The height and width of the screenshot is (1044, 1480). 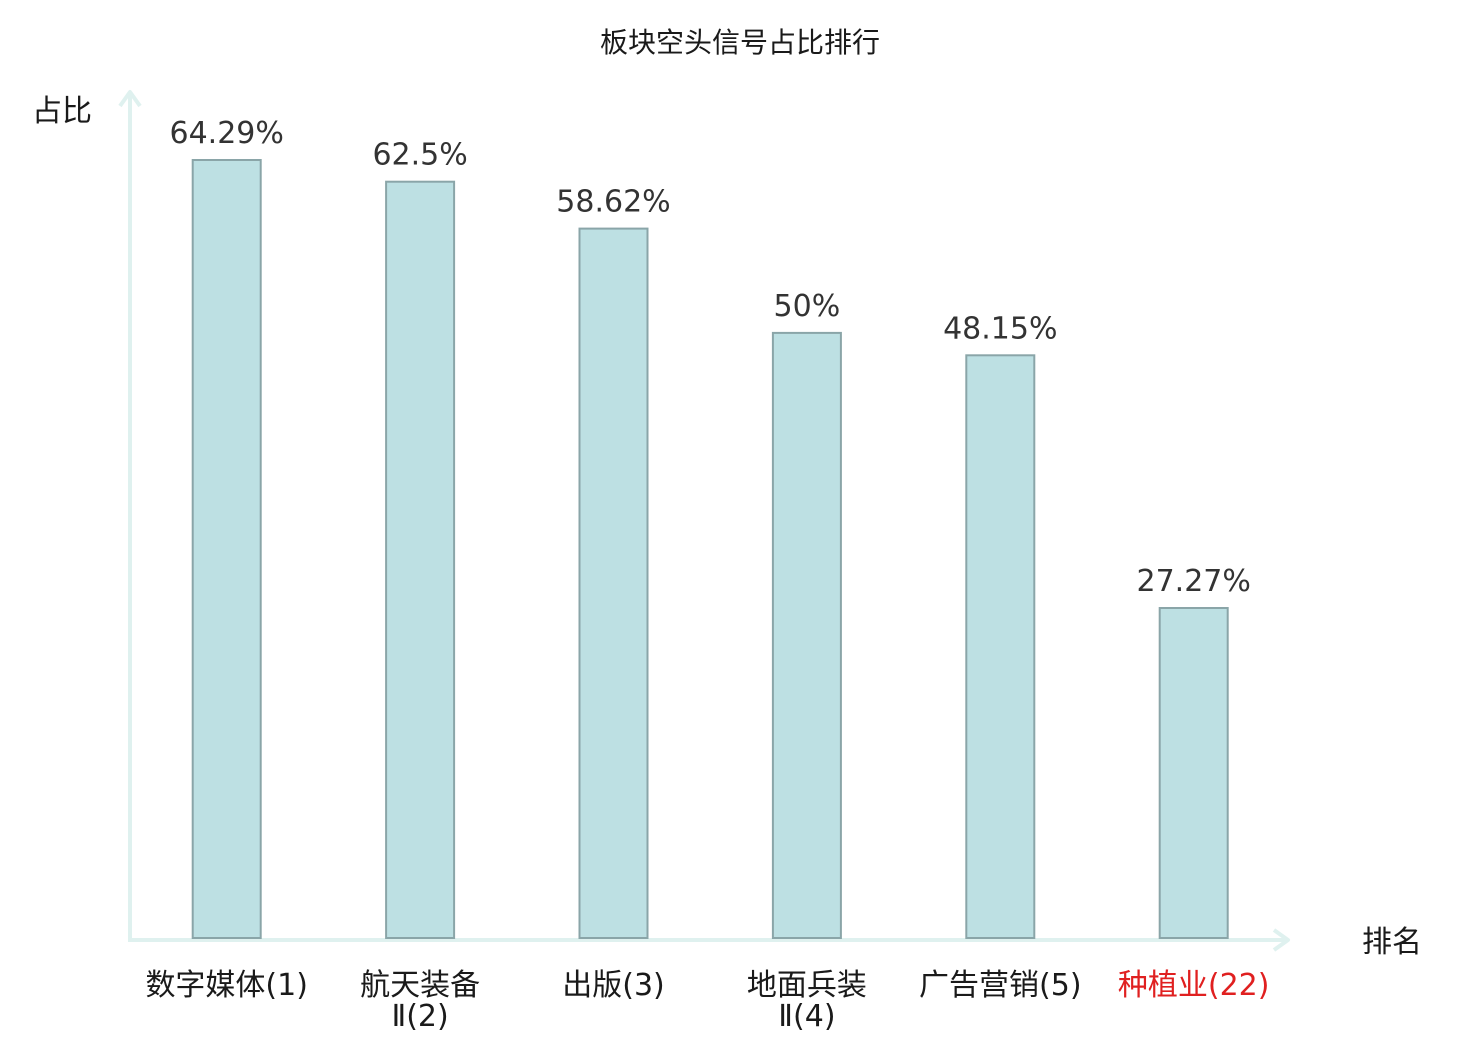 What do you see at coordinates (1000, 328) in the screenshot?
I see `bar-value-label: 48.15%` at bounding box center [1000, 328].